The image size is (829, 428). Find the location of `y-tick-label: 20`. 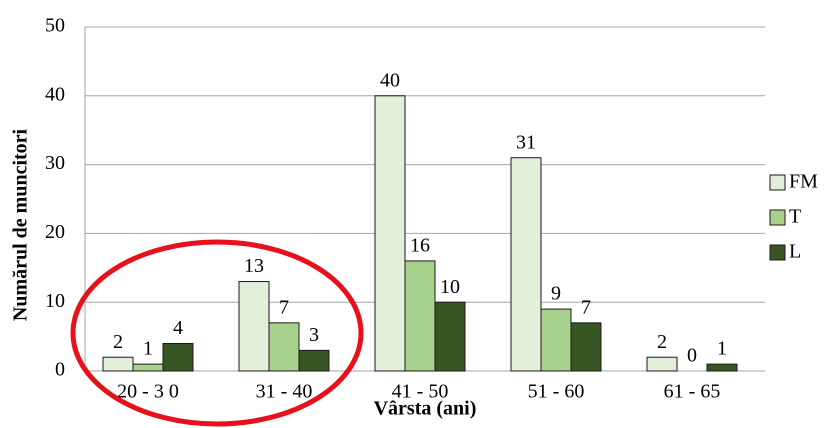

y-tick-label: 20 is located at coordinates (55, 232).